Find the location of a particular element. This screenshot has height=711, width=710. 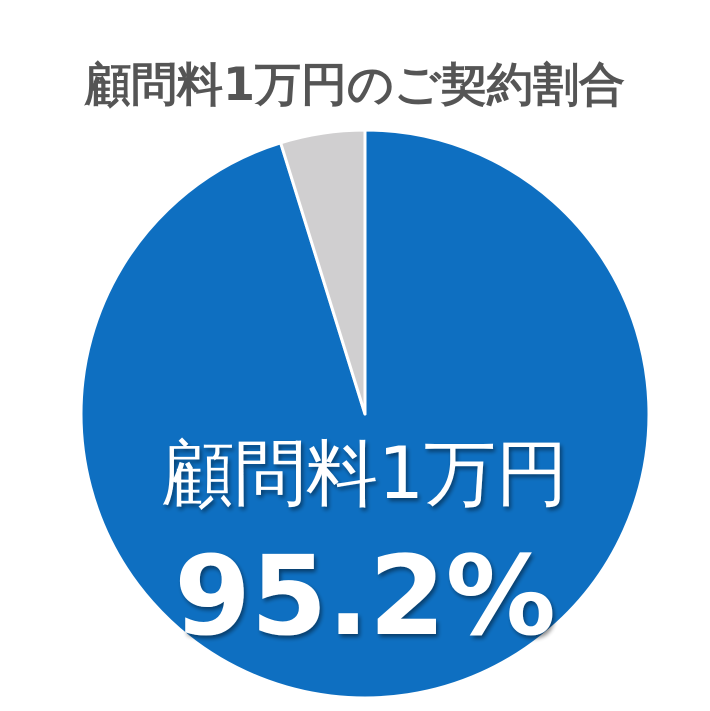

data-label: 95.2% is located at coordinates (365, 596).